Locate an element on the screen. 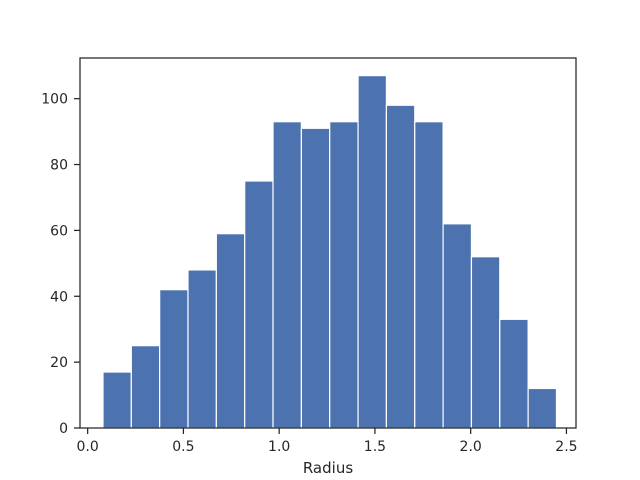 This screenshot has height=480, width=640. y-tick-label: 80 is located at coordinates (59, 166).